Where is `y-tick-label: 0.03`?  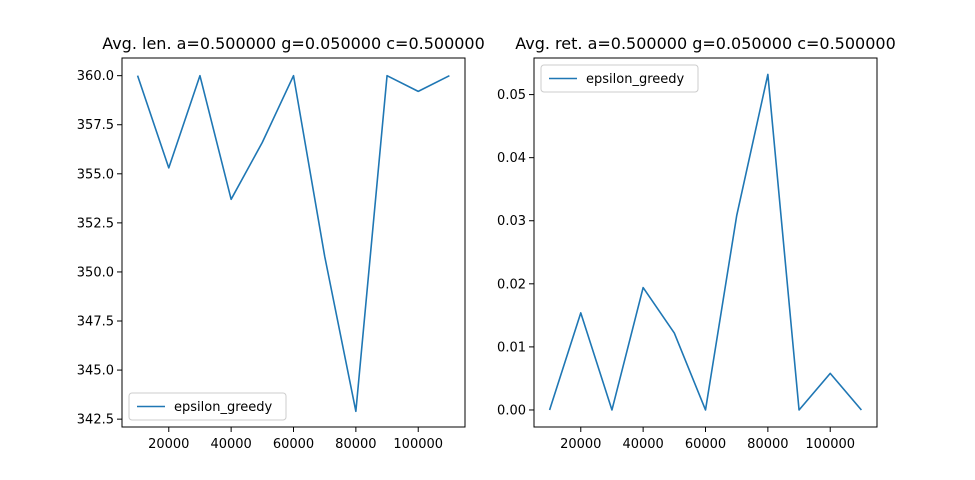
y-tick-label: 0.03 is located at coordinates (511, 221).